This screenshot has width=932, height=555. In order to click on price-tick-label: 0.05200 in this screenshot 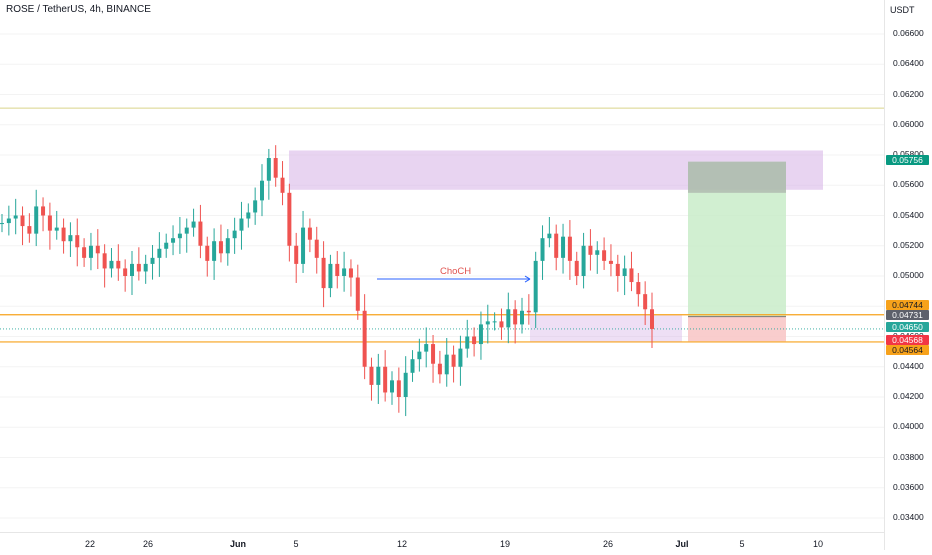, I will do `click(908, 244)`.